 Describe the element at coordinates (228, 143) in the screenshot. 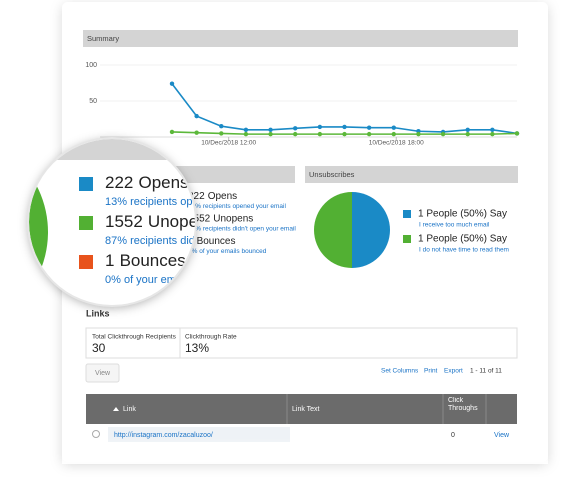

I see `x-tick-label: 10/Dec/2018 12:00` at that location.